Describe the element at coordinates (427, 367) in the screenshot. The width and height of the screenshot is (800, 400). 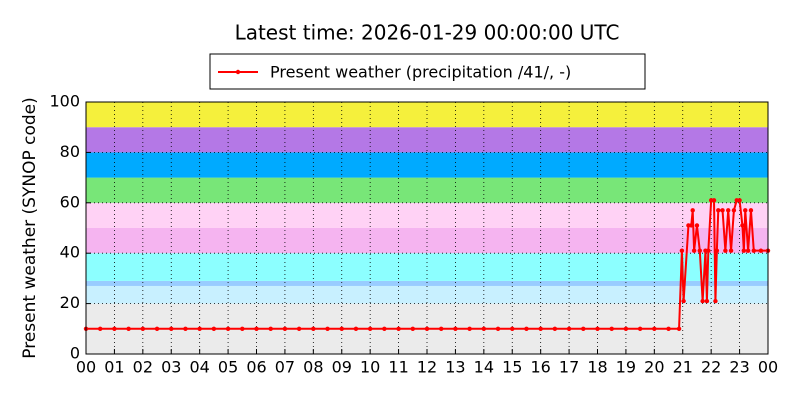
I see `x-tick-label: 12` at that location.